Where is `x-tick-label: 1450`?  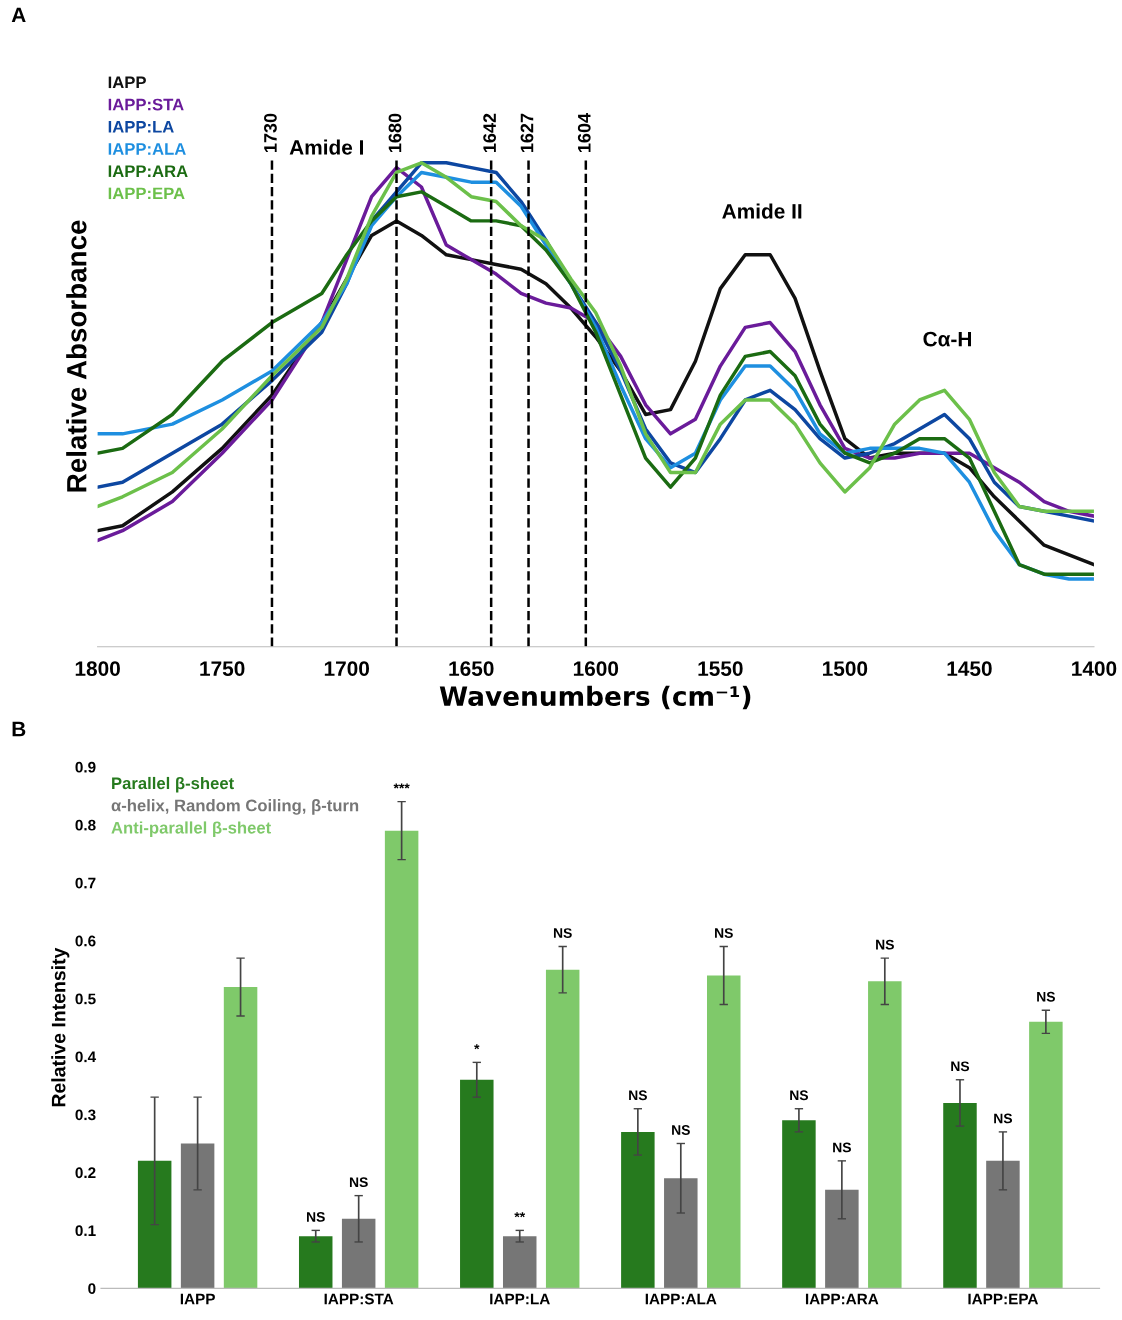 x-tick-label: 1450 is located at coordinates (969, 668).